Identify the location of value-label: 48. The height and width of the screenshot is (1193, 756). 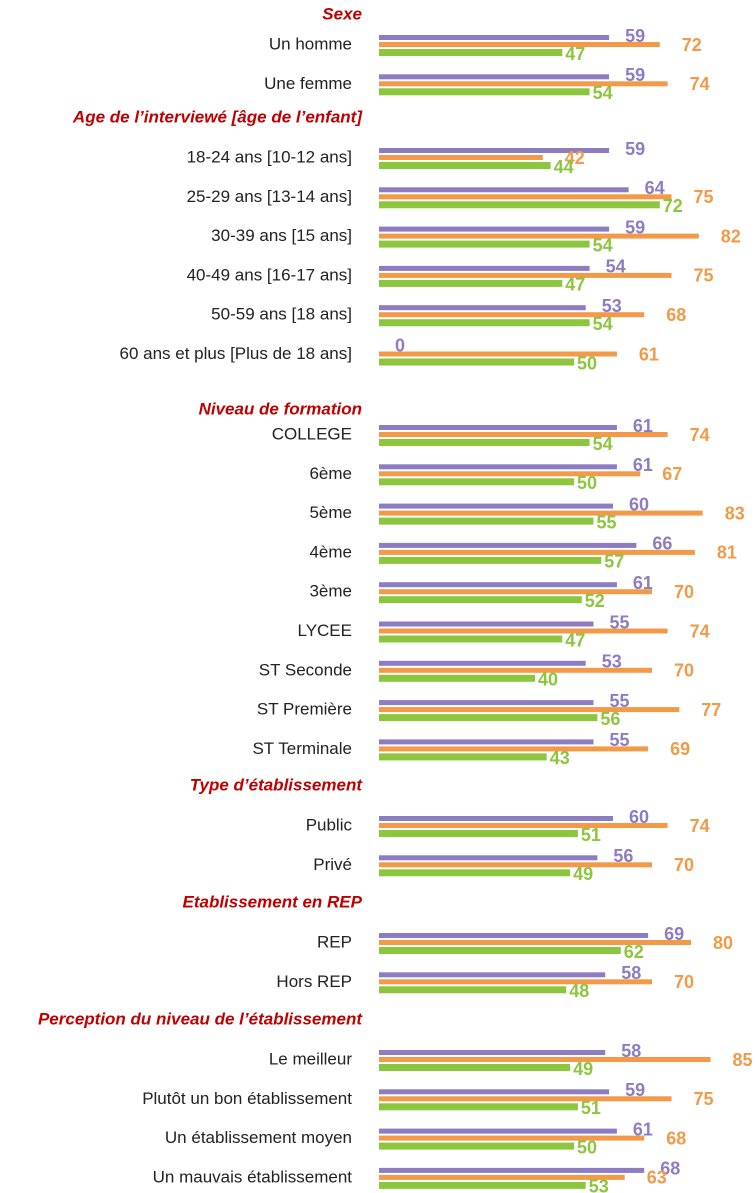
(579, 991).